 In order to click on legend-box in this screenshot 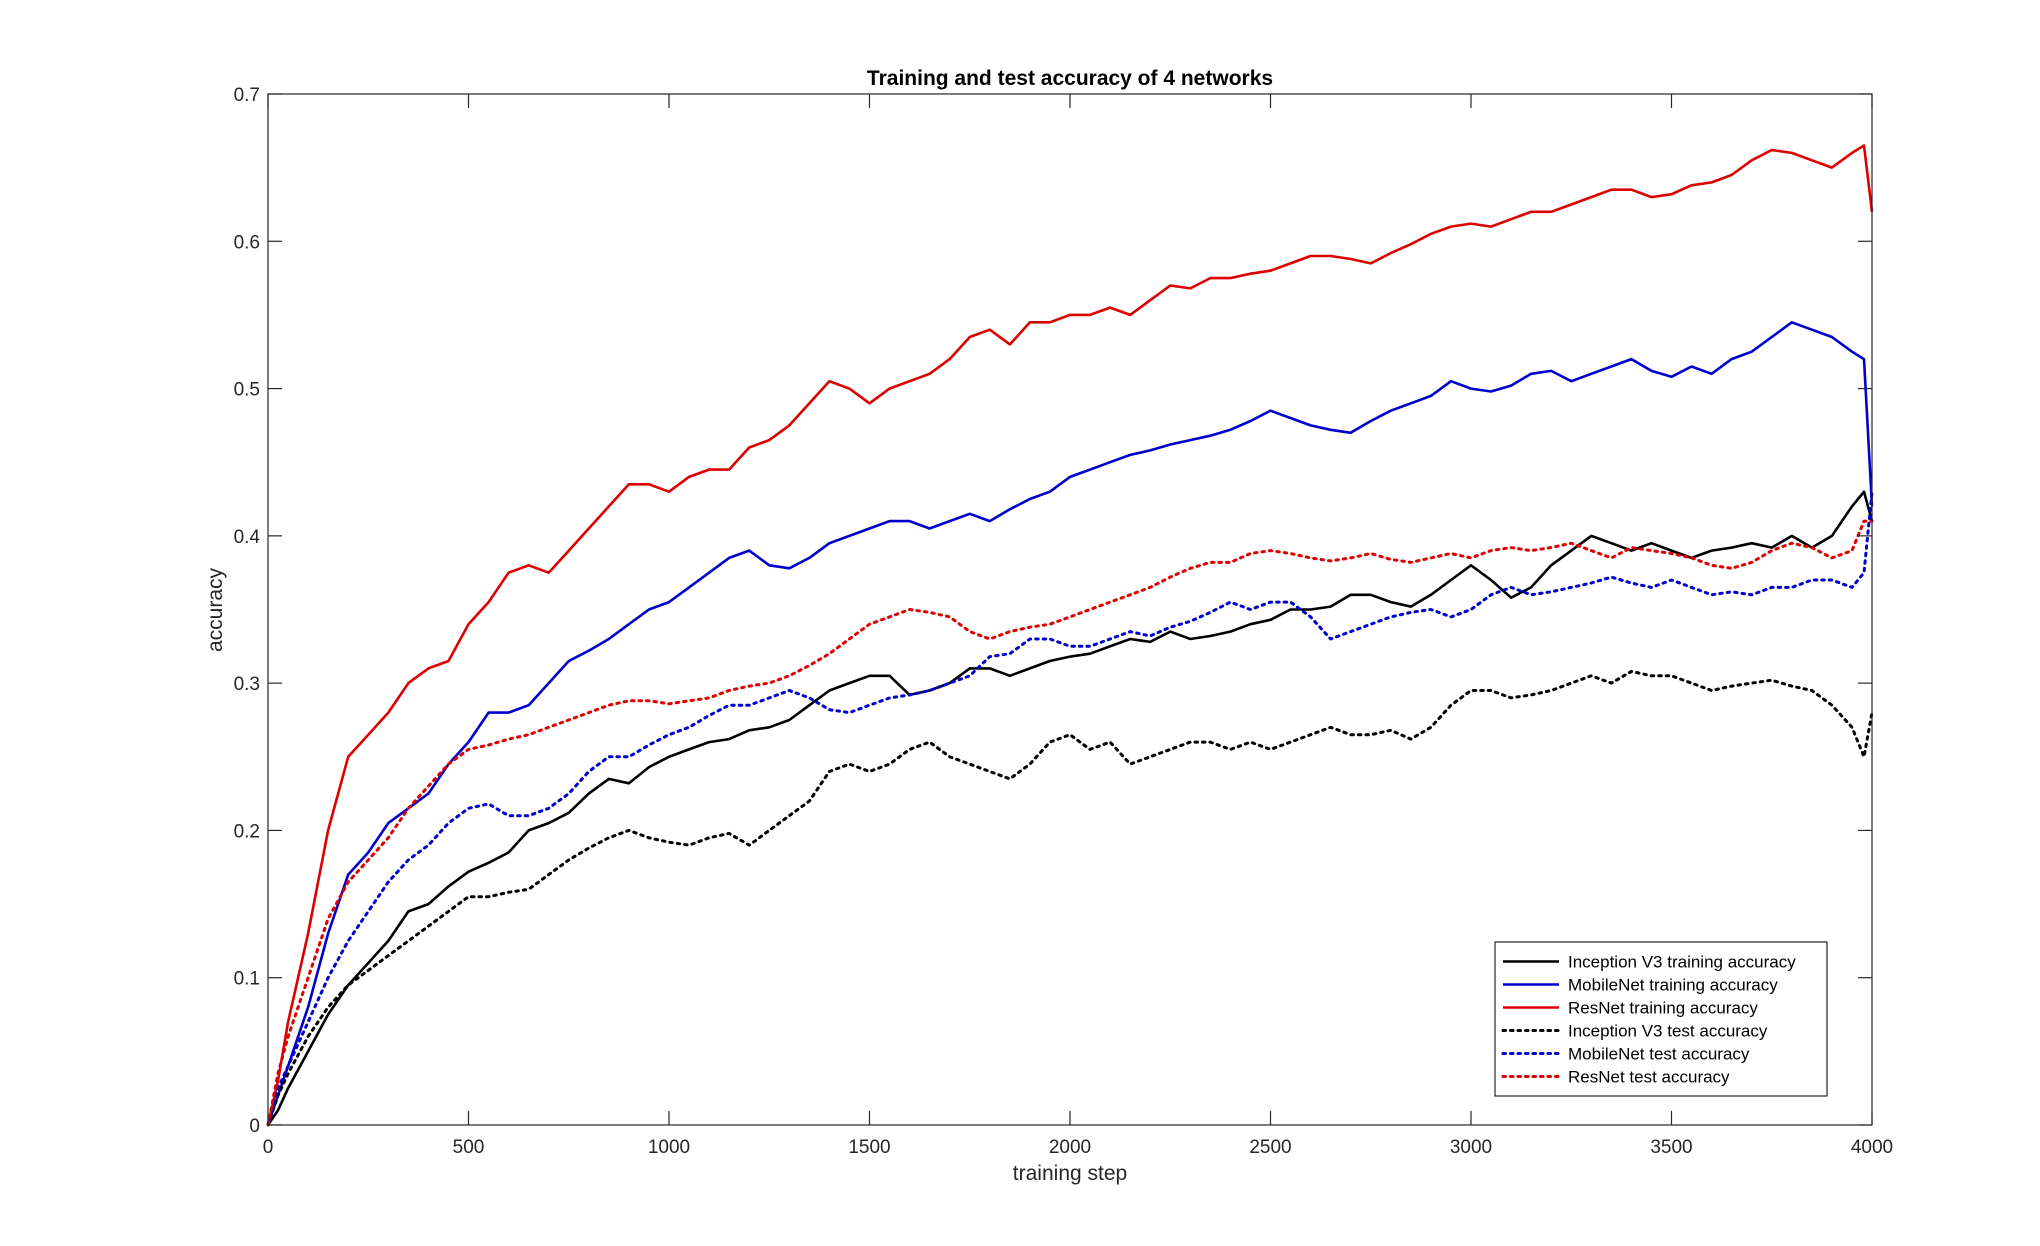, I will do `click(1661, 1019)`.